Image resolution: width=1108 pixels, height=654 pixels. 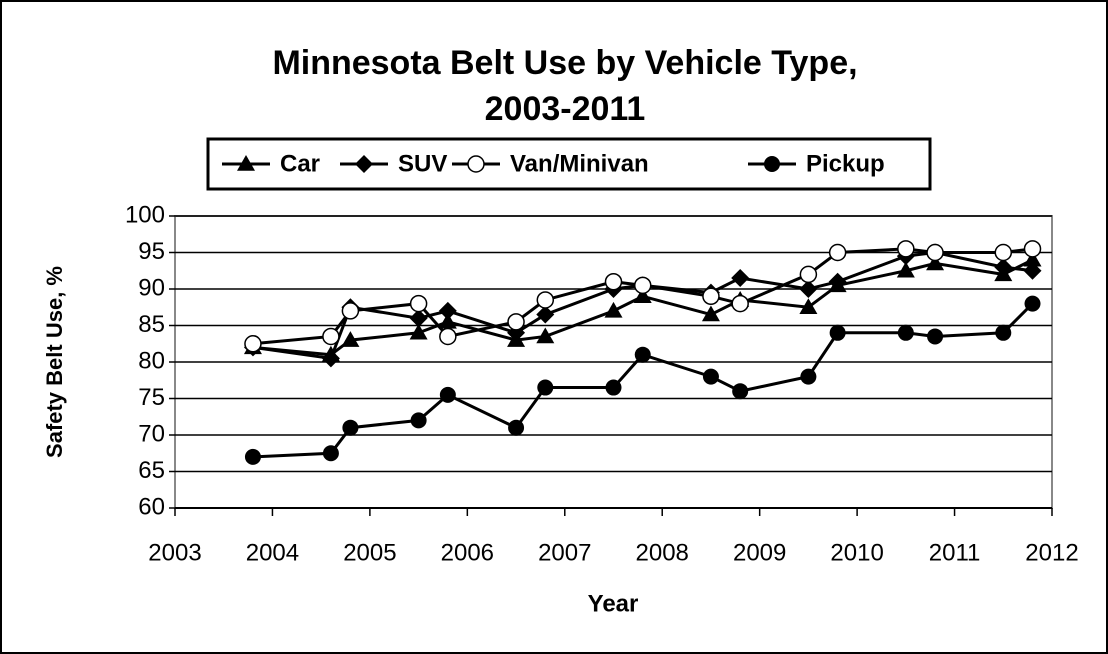 What do you see at coordinates (54, 362) in the screenshot?
I see `y-axis-label: Safety Belt Use, %` at bounding box center [54, 362].